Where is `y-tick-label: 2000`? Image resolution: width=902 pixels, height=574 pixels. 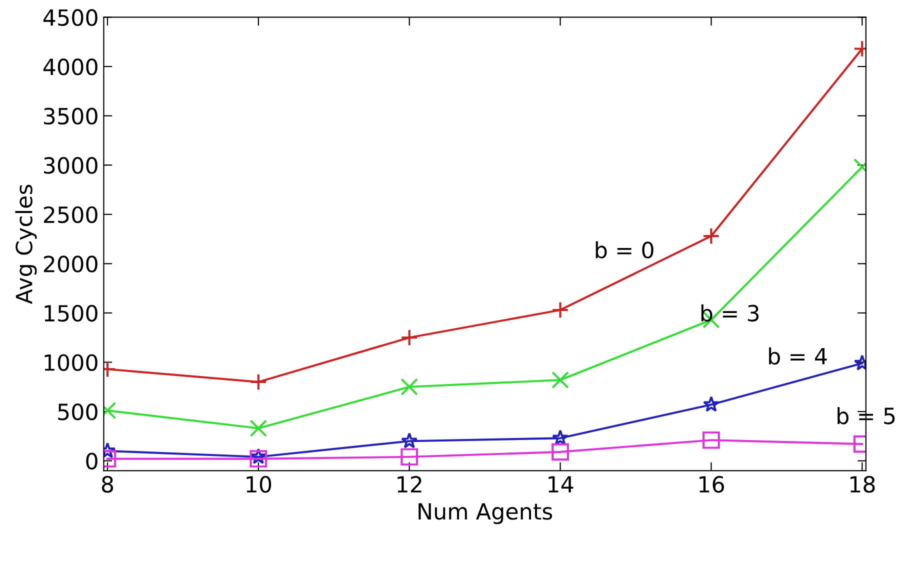 y-tick-label: 2000 is located at coordinates (71, 264).